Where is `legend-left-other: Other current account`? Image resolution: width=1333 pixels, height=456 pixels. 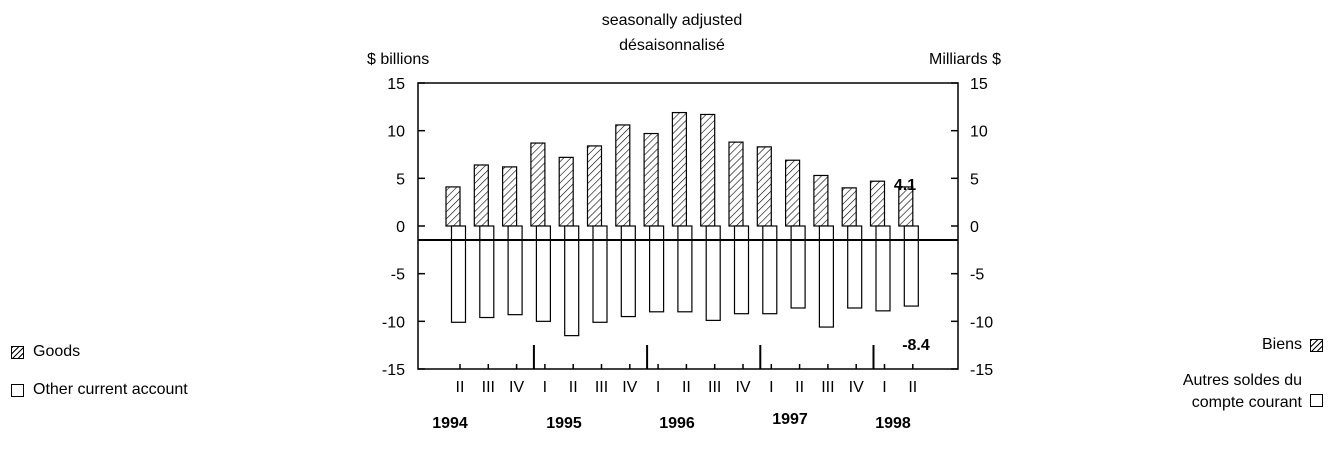 legend-left-other: Other current account is located at coordinates (99, 390).